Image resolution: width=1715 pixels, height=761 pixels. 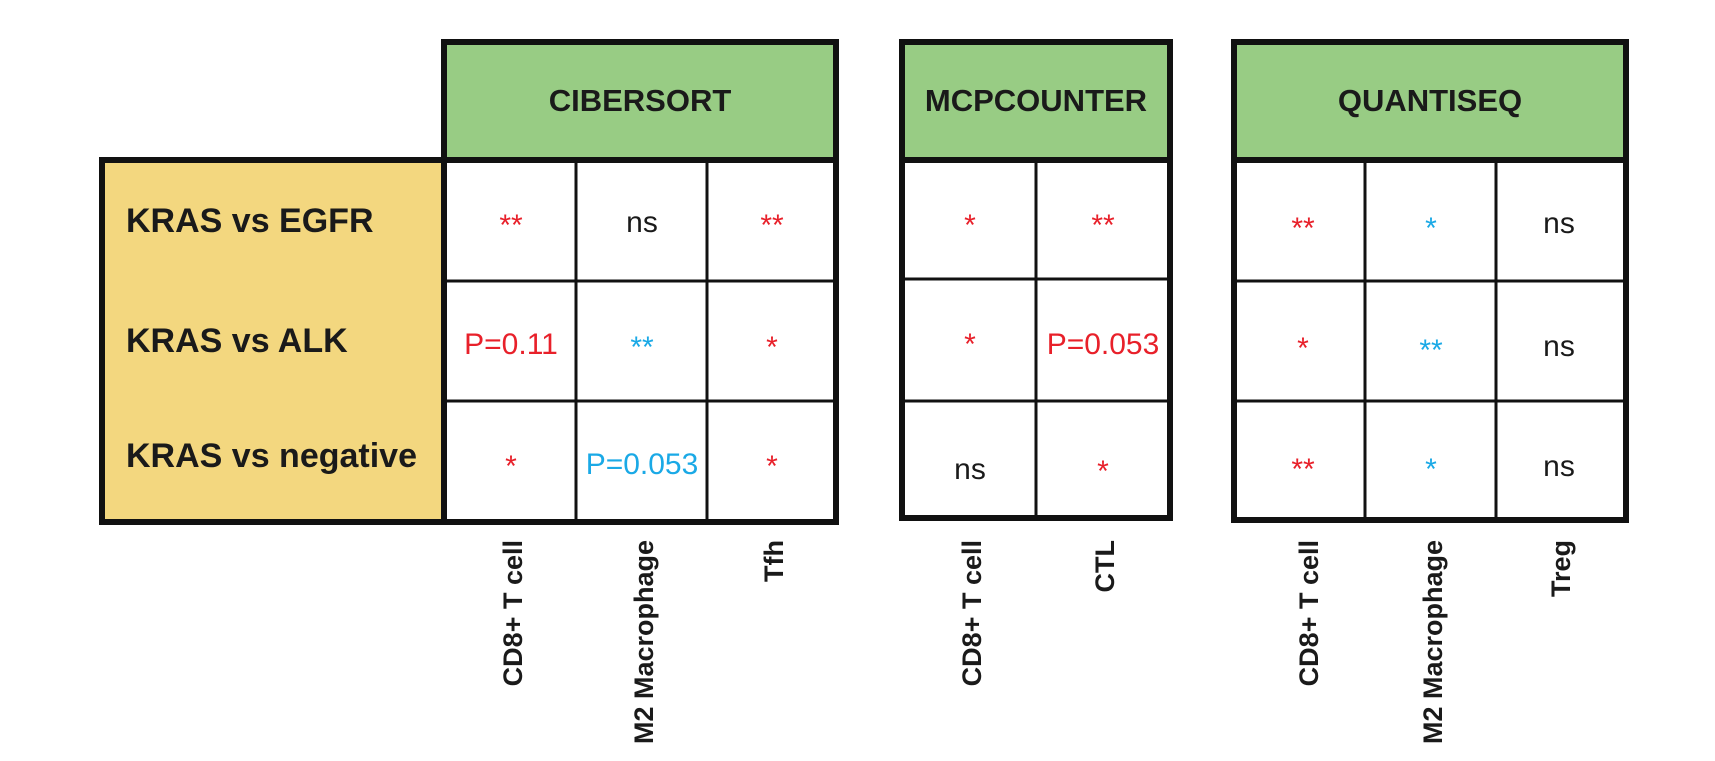 I want to click on column-label: CTL, so click(x=1105, y=566).